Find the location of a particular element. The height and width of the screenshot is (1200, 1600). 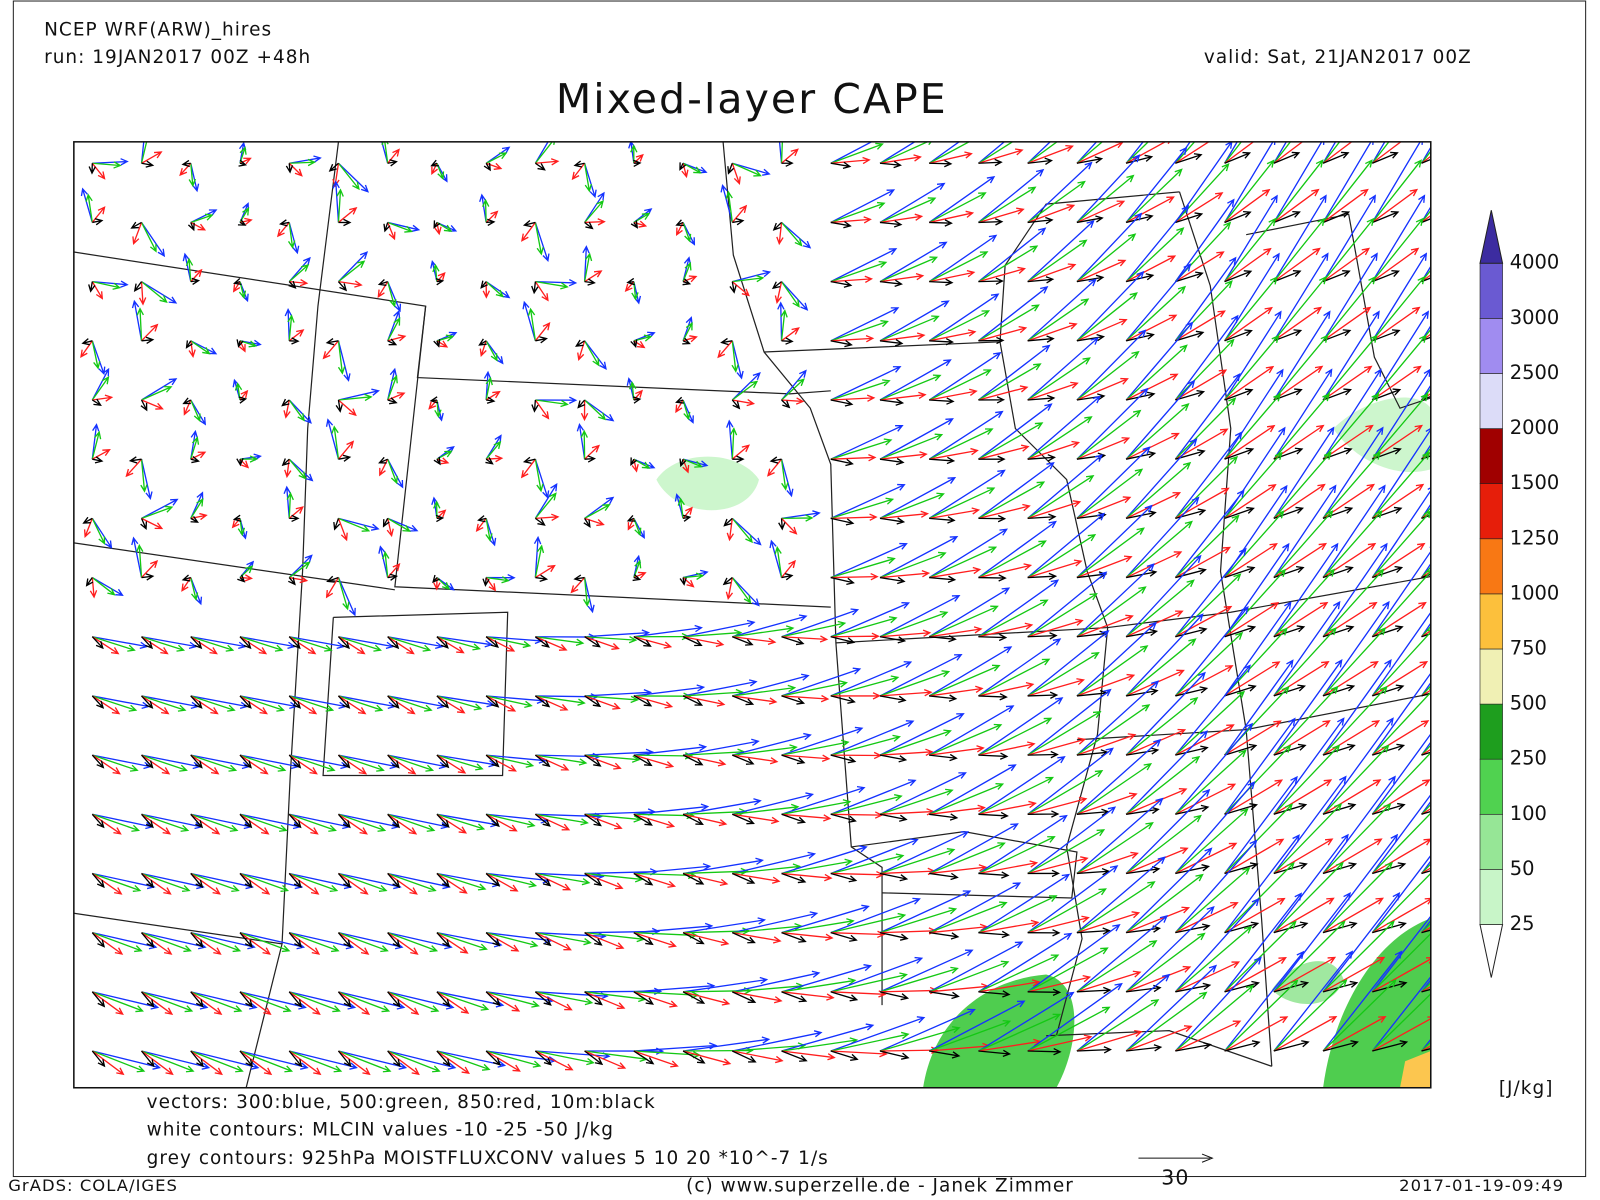

reference-arrow-head is located at coordinates (1207, 1158).